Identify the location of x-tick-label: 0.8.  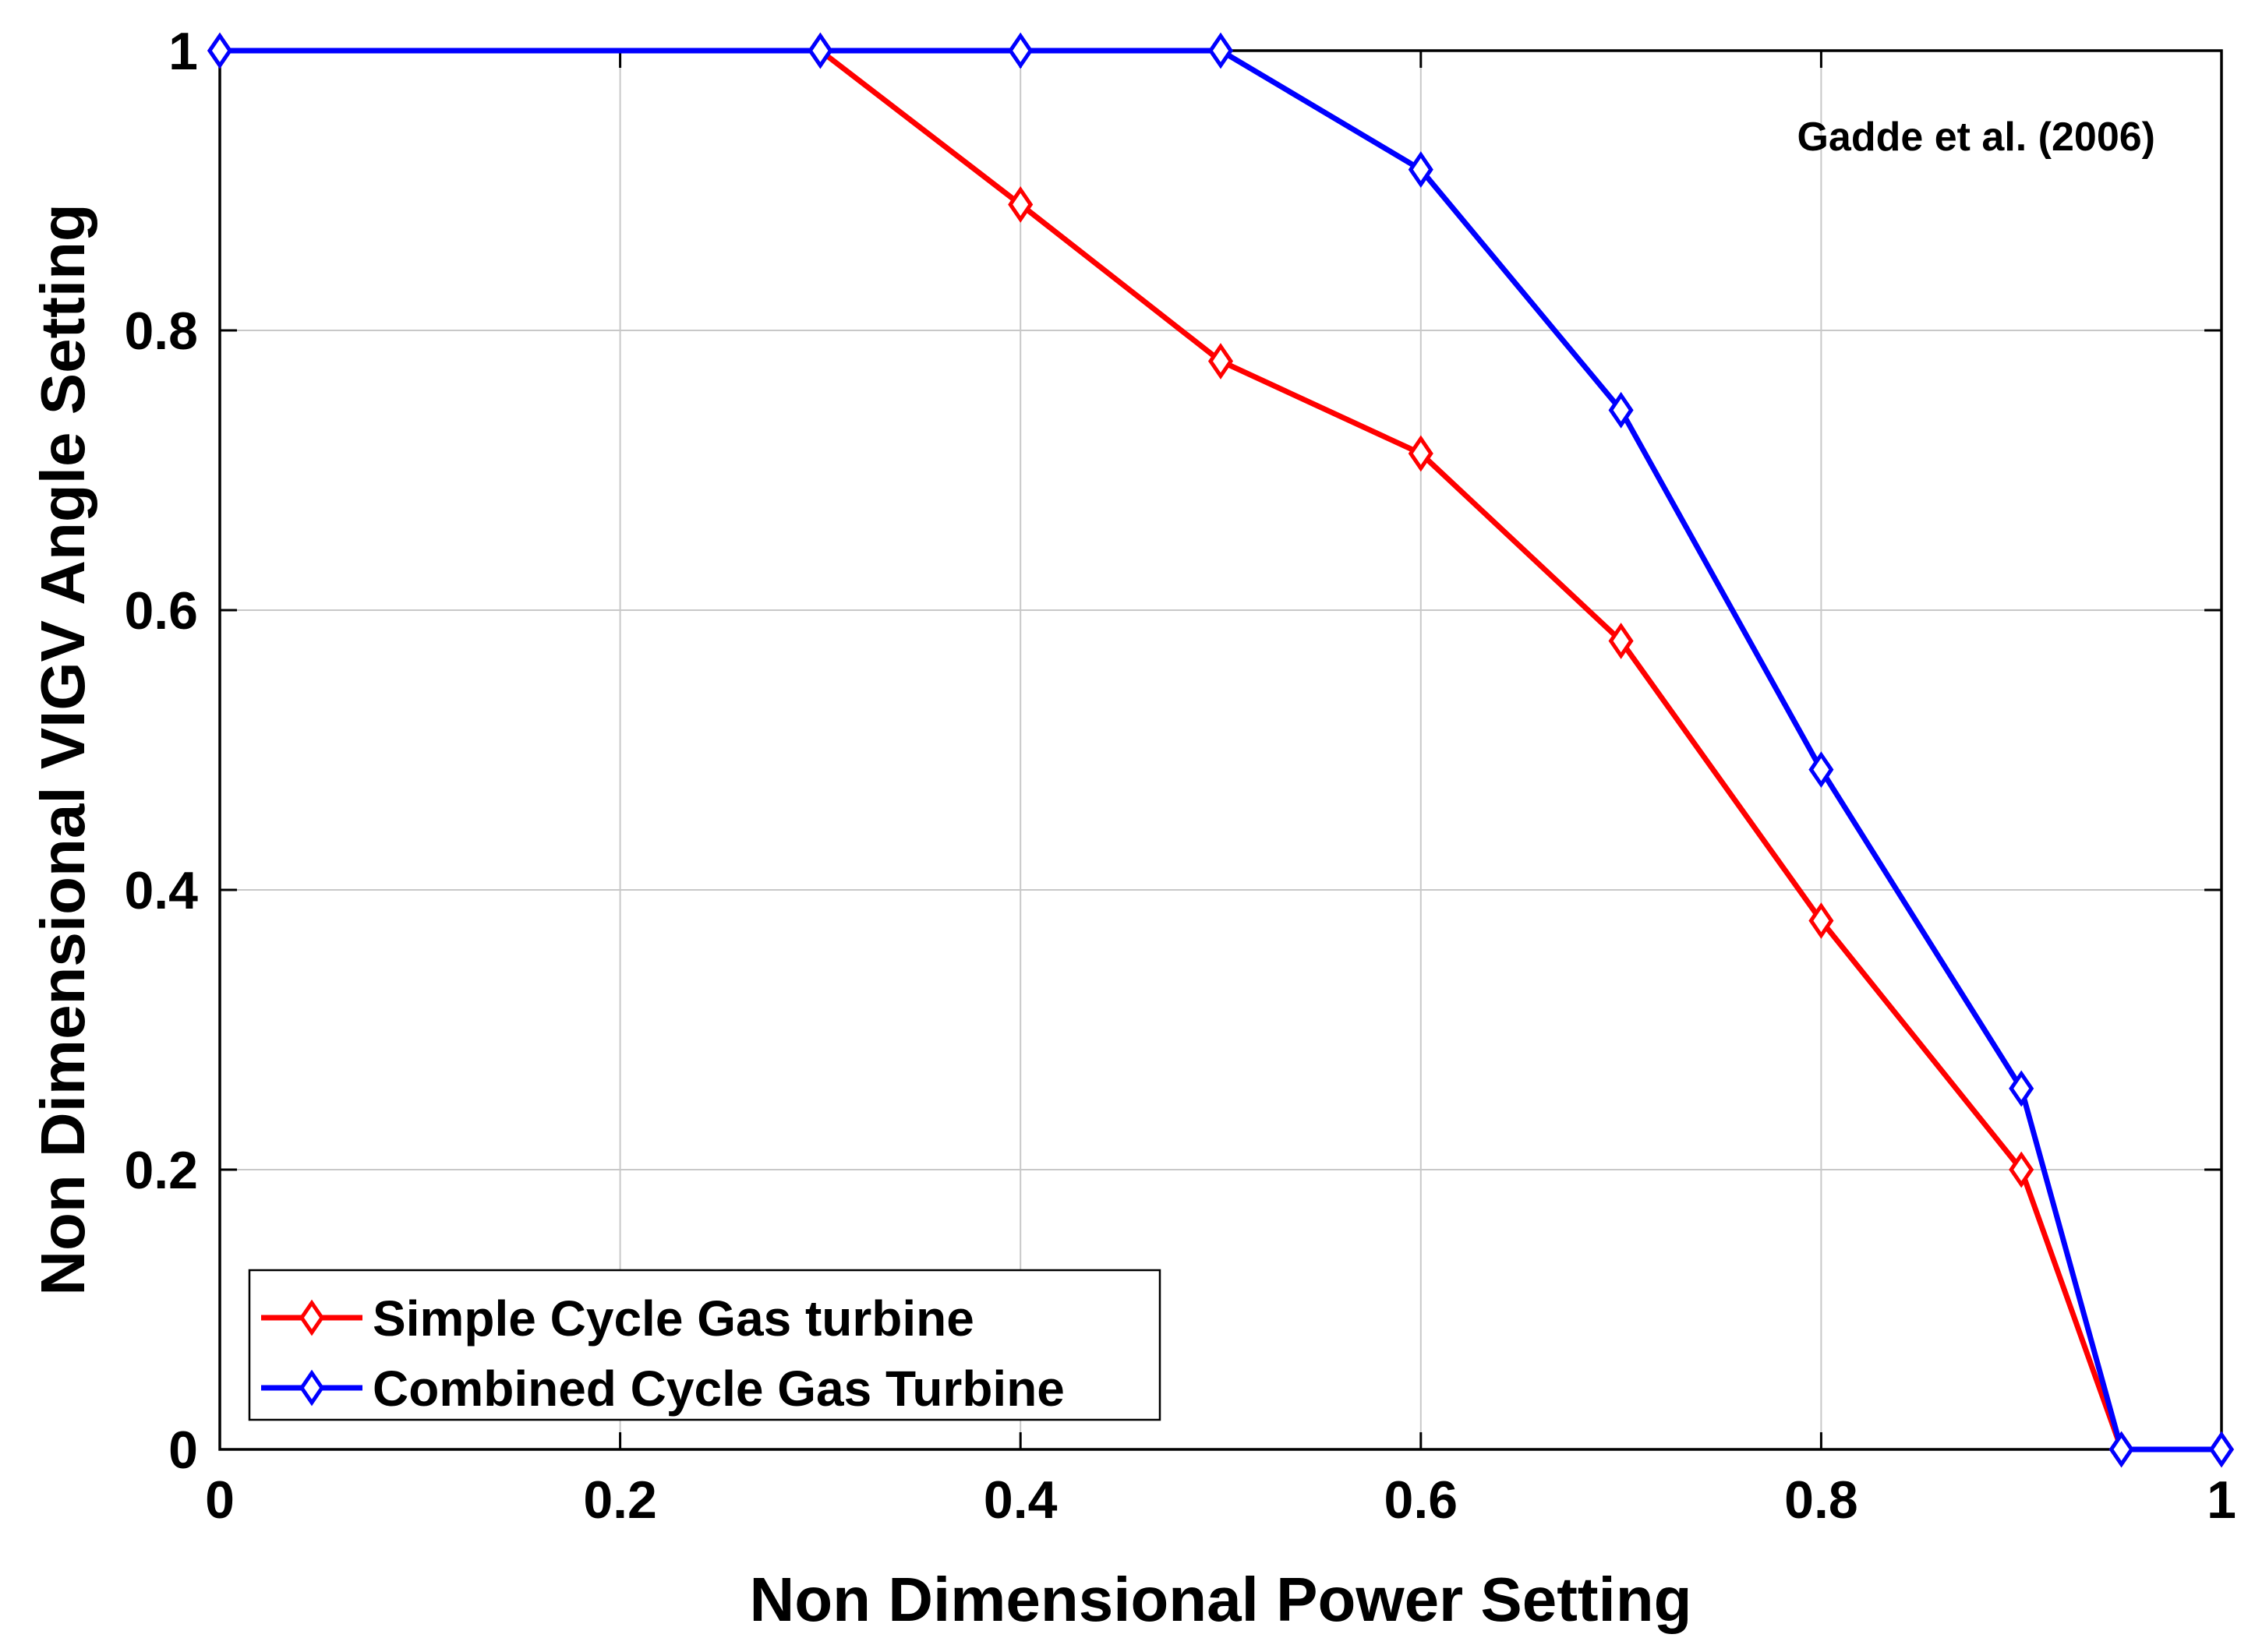
(1821, 1500).